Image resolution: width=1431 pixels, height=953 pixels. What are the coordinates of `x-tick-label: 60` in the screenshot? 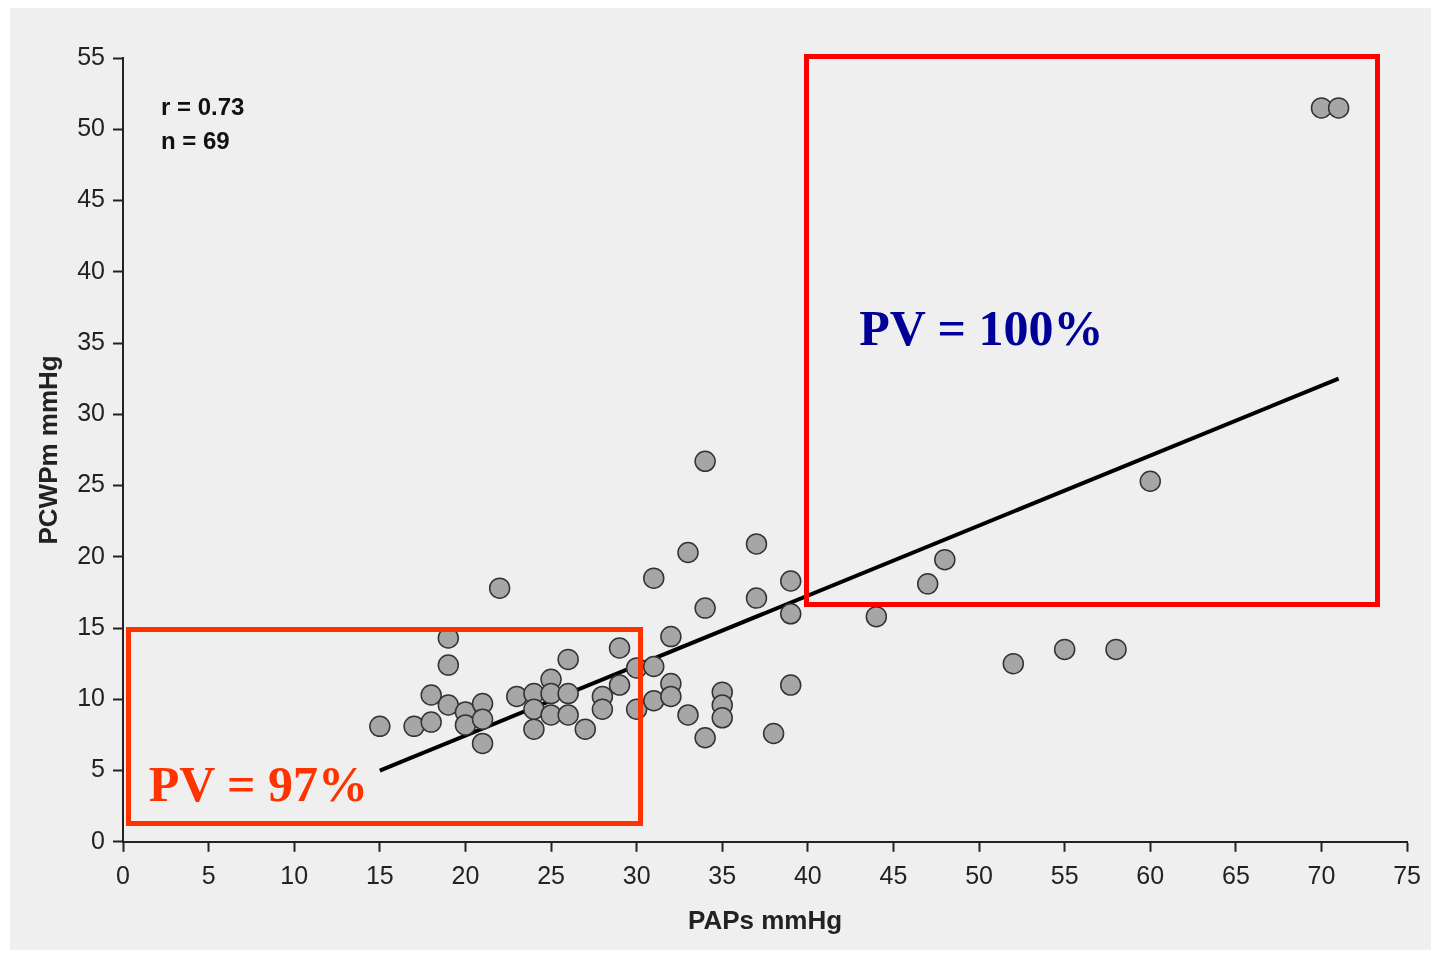 It's located at (1150, 874).